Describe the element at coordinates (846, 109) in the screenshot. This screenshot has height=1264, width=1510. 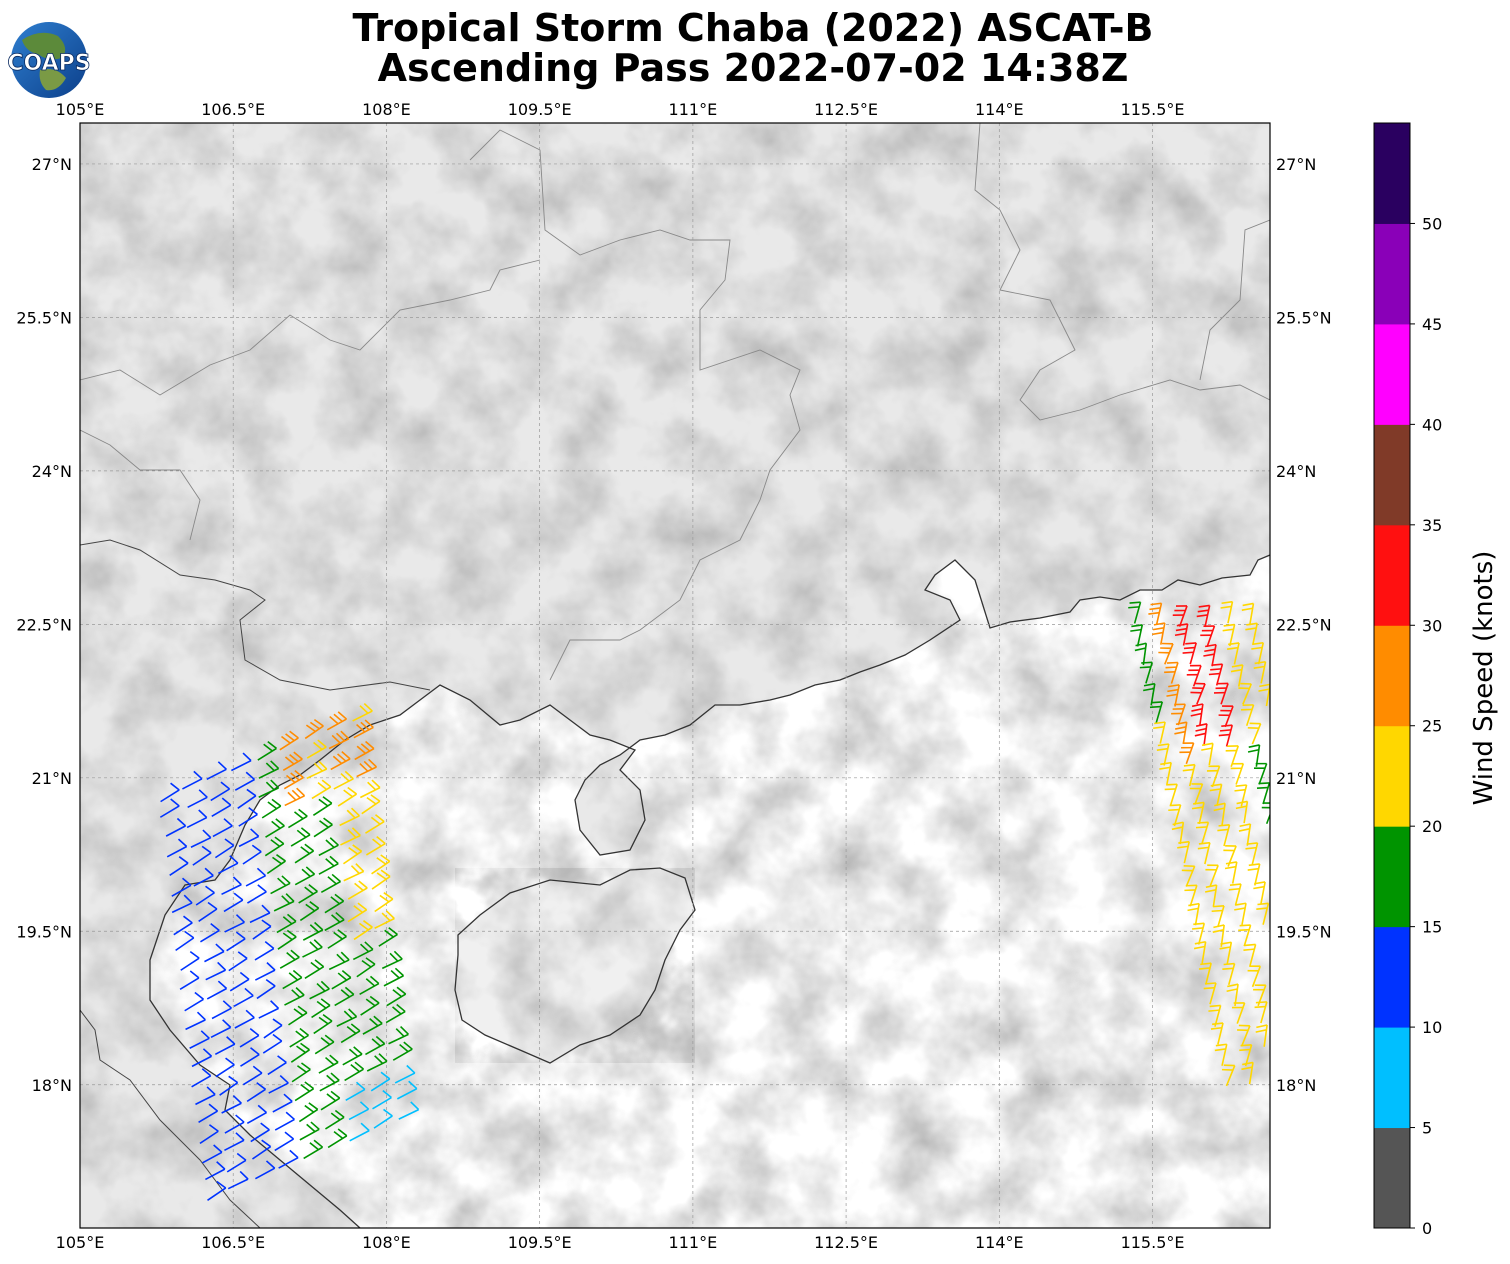
I see `lon-label-top: 112.5°E` at that location.